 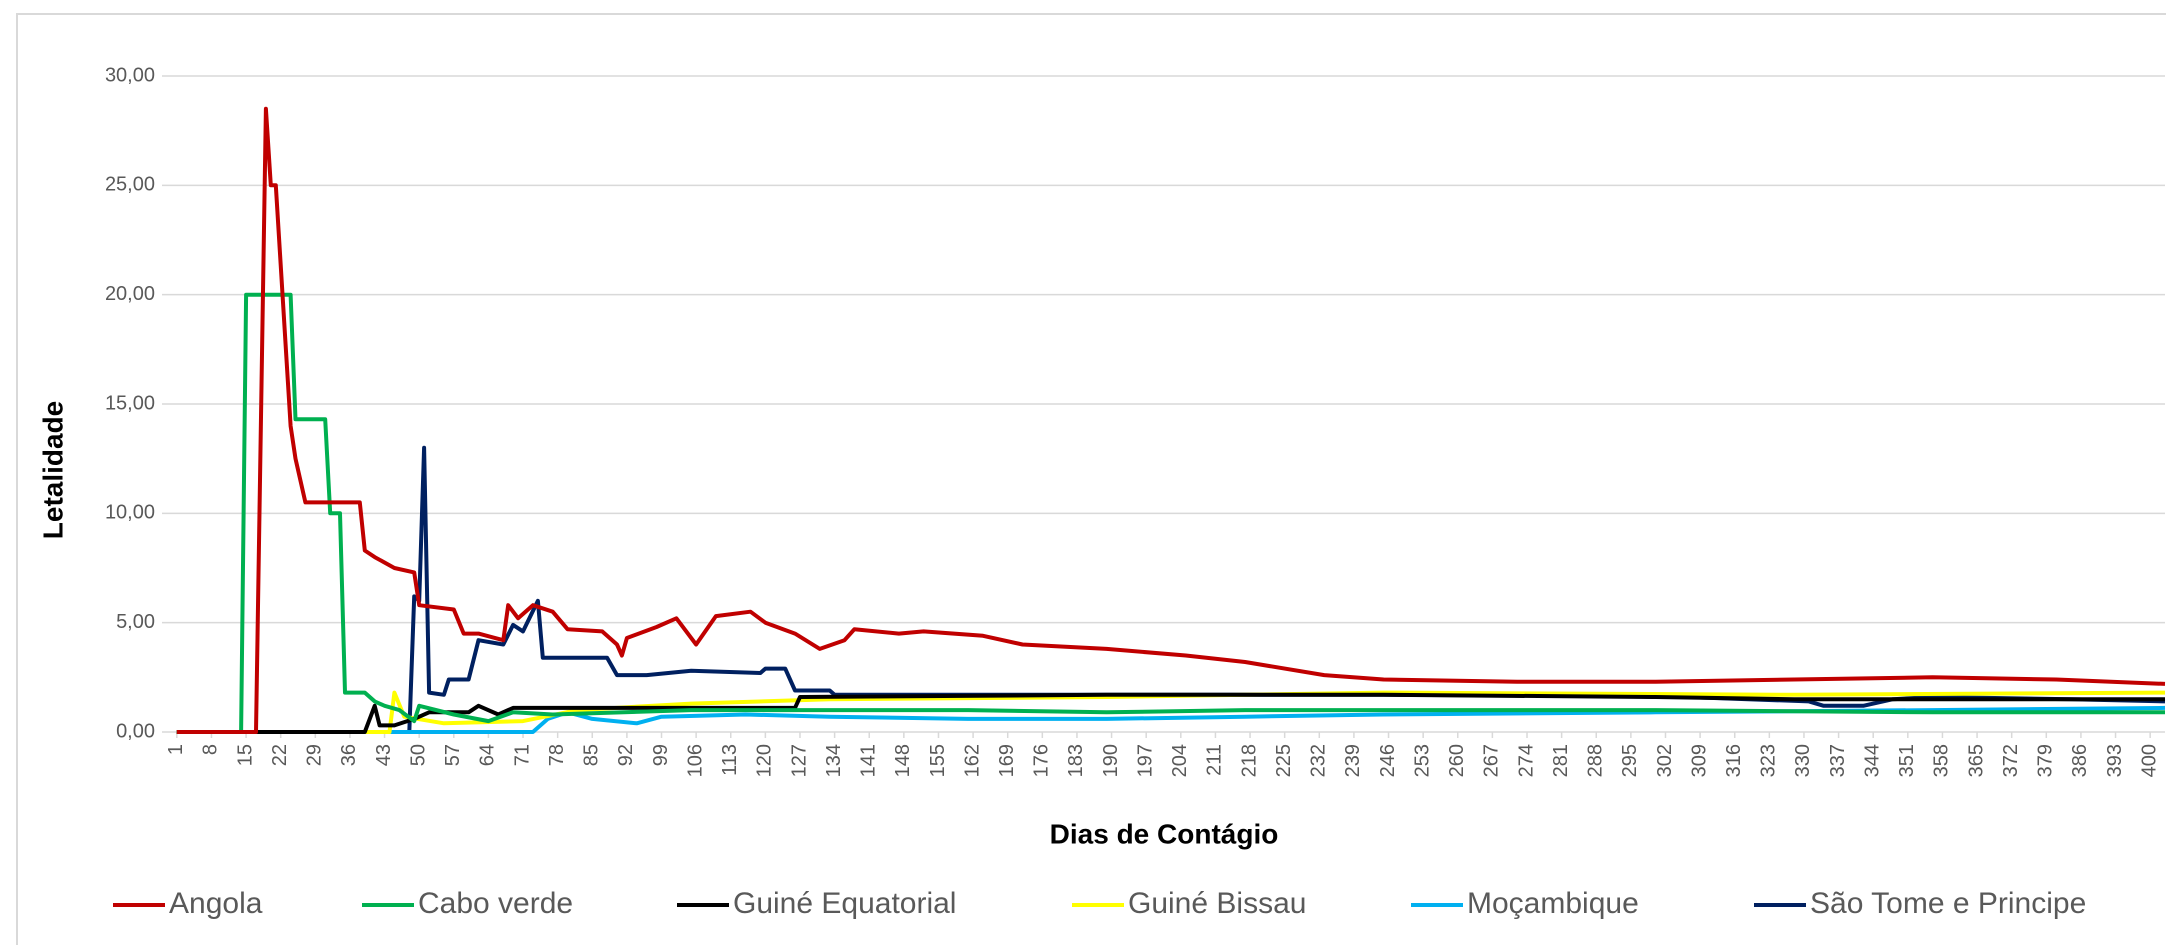 What do you see at coordinates (1007, 760) in the screenshot?
I see `x-tick-label: 169` at bounding box center [1007, 760].